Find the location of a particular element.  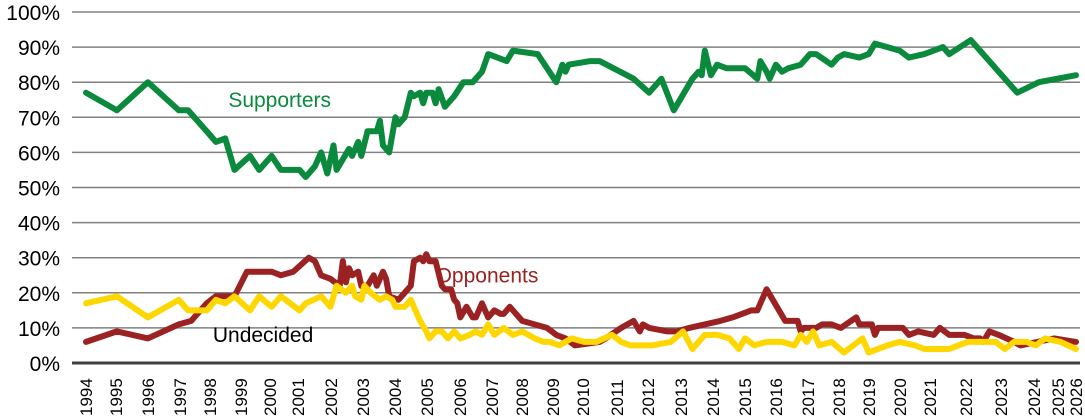

y-axis-ticks: 0% 10% 20% 30% 40% 50% 60% 70% 80% 90% 100% is located at coordinates (33, 189).